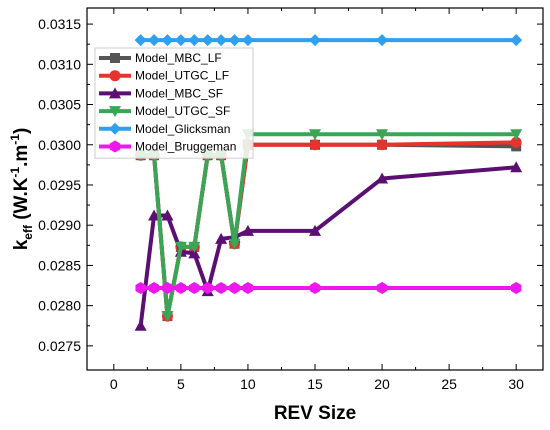 The height and width of the screenshot is (430, 550). What do you see at coordinates (182, 129) in the screenshot?
I see `legend-label: Model_Glicksman` at bounding box center [182, 129].